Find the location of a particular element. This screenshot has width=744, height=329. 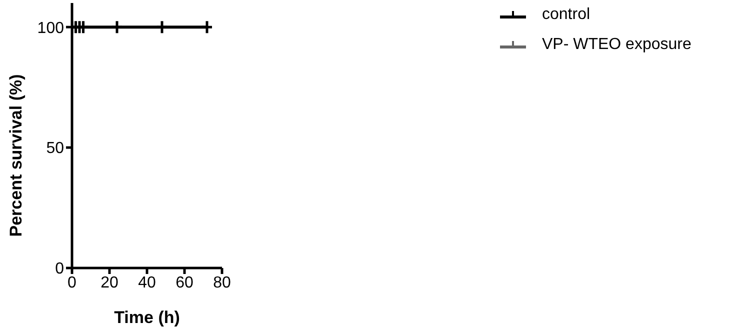

legend-label: control is located at coordinates (566, 15).